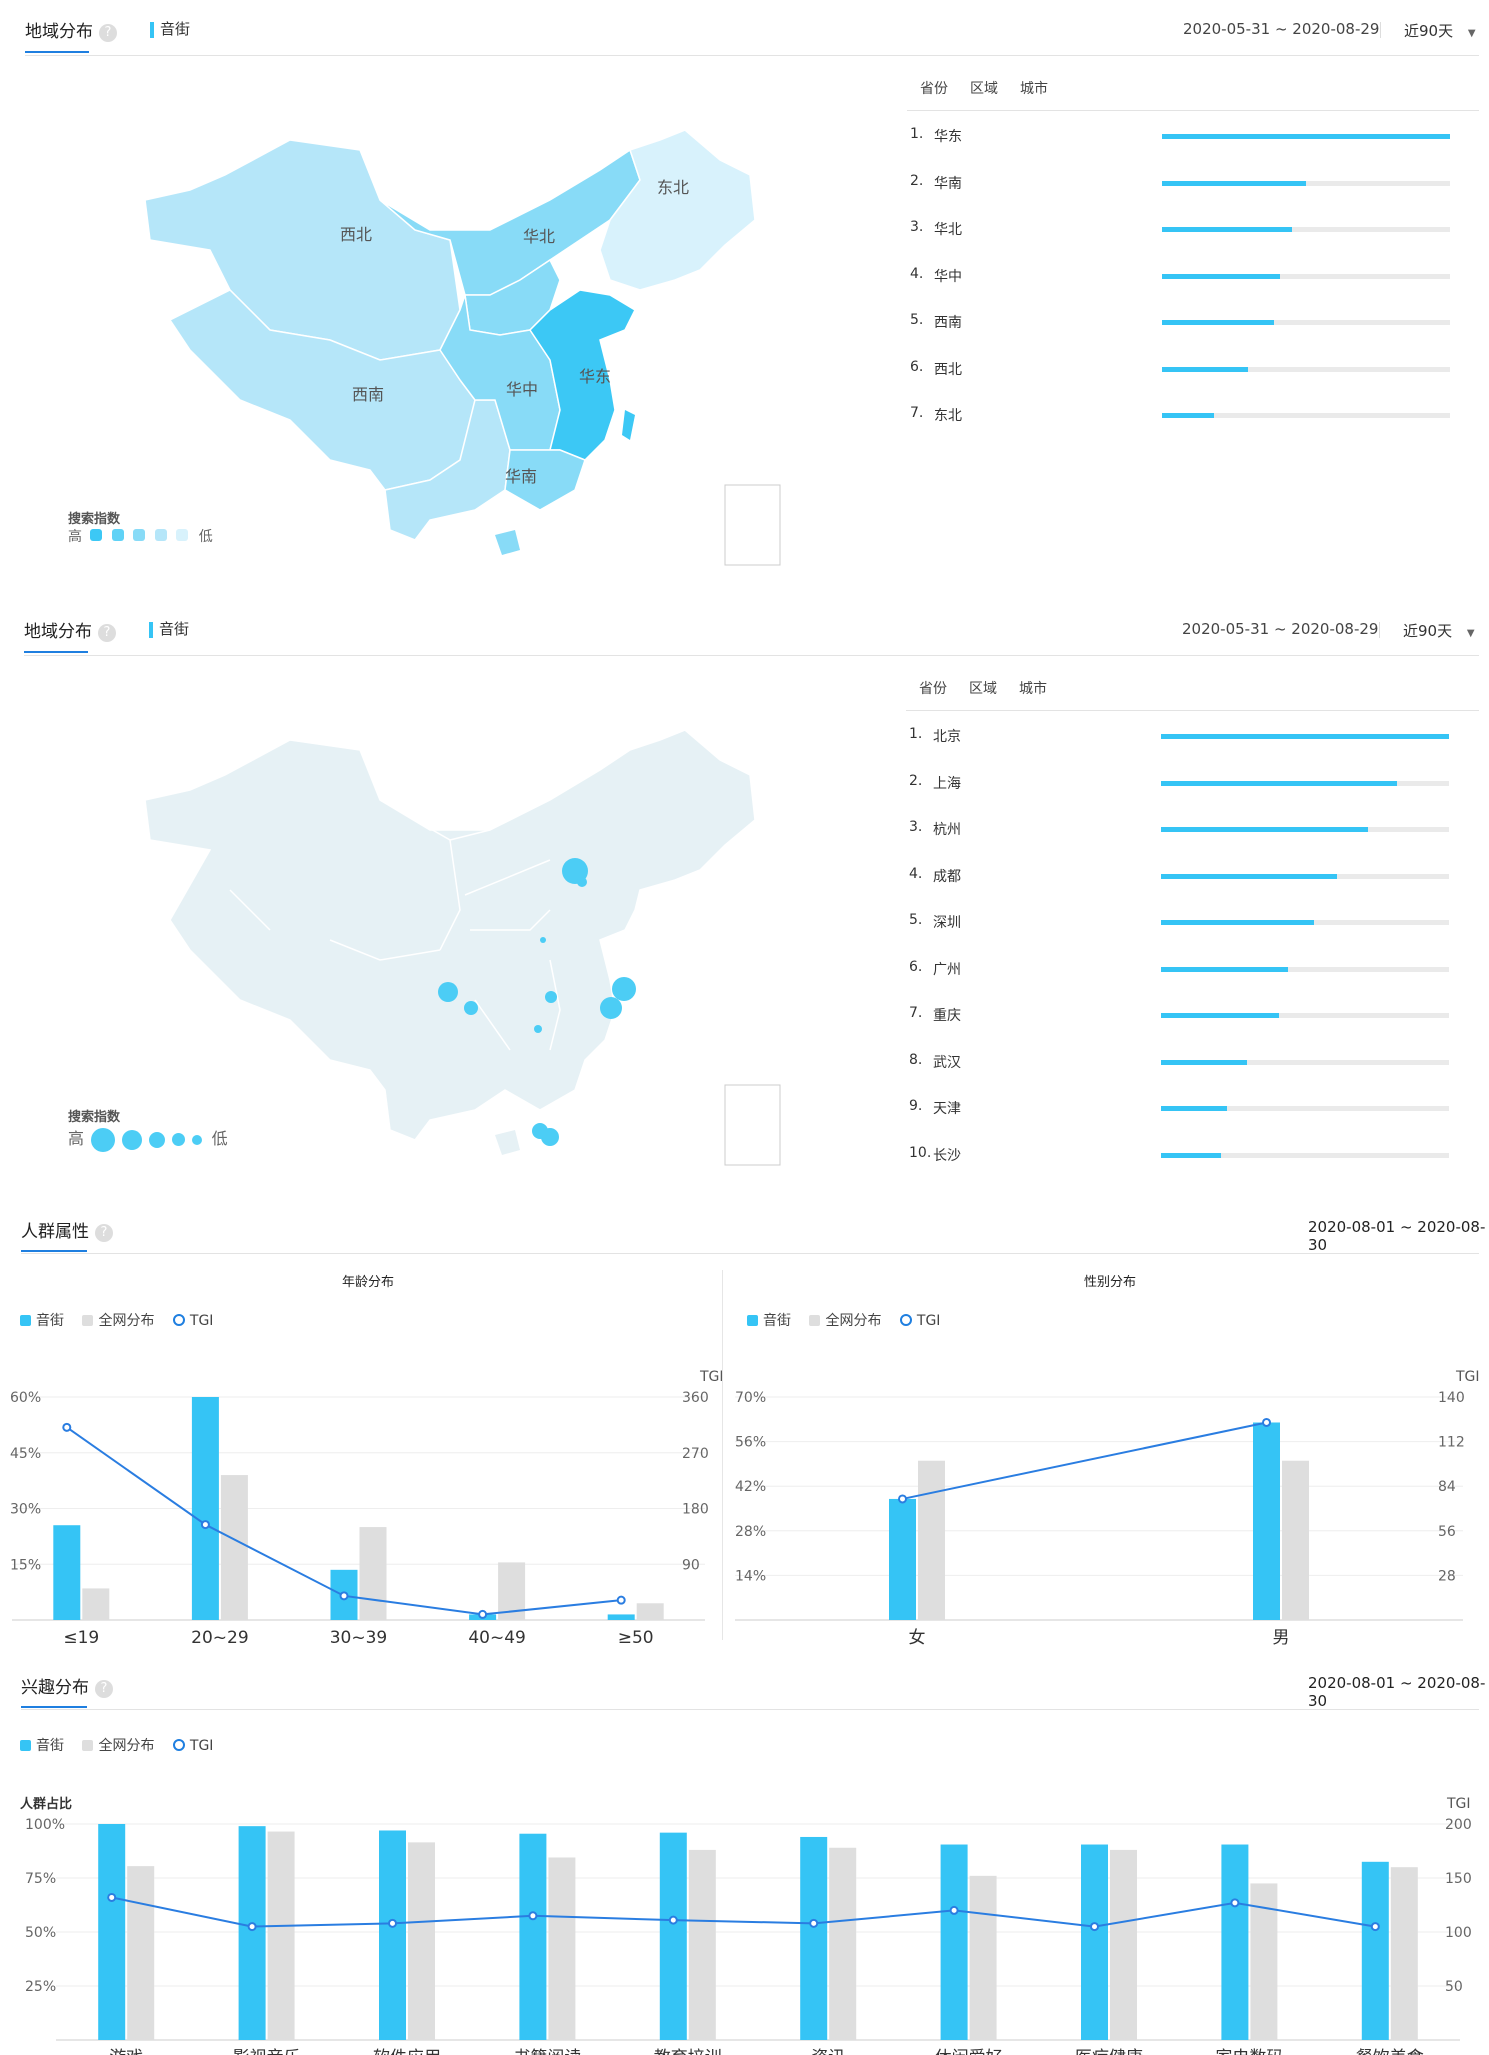  I want to click on ranking-row: 6. 广州, so click(1195, 969).